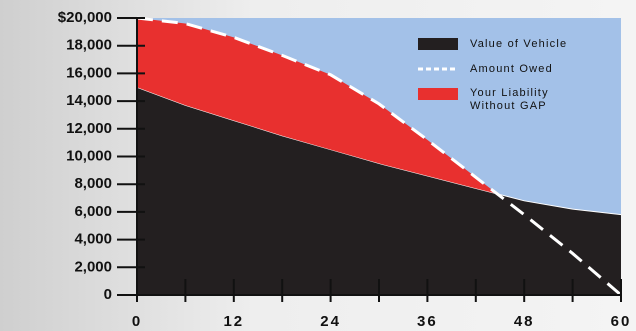 Image resolution: width=636 pixels, height=331 pixels. Describe the element at coordinates (89, 128) in the screenshot. I see `y-tick-label: 12,000` at that location.